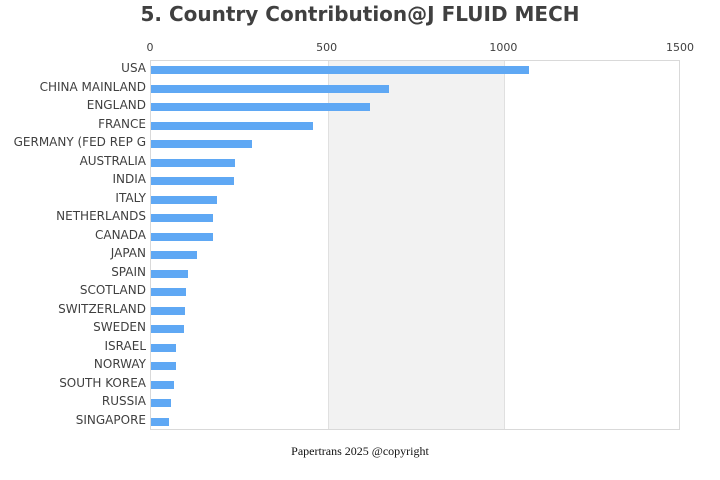 The image size is (720, 480). What do you see at coordinates (119, 364) in the screenshot?
I see `category-label: NORWAY` at bounding box center [119, 364].